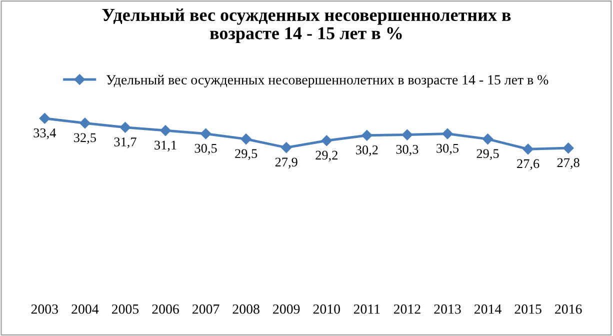 This screenshot has height=336, width=613. What do you see at coordinates (45, 134) in the screenshot?
I see `data-label: 33,4` at bounding box center [45, 134].